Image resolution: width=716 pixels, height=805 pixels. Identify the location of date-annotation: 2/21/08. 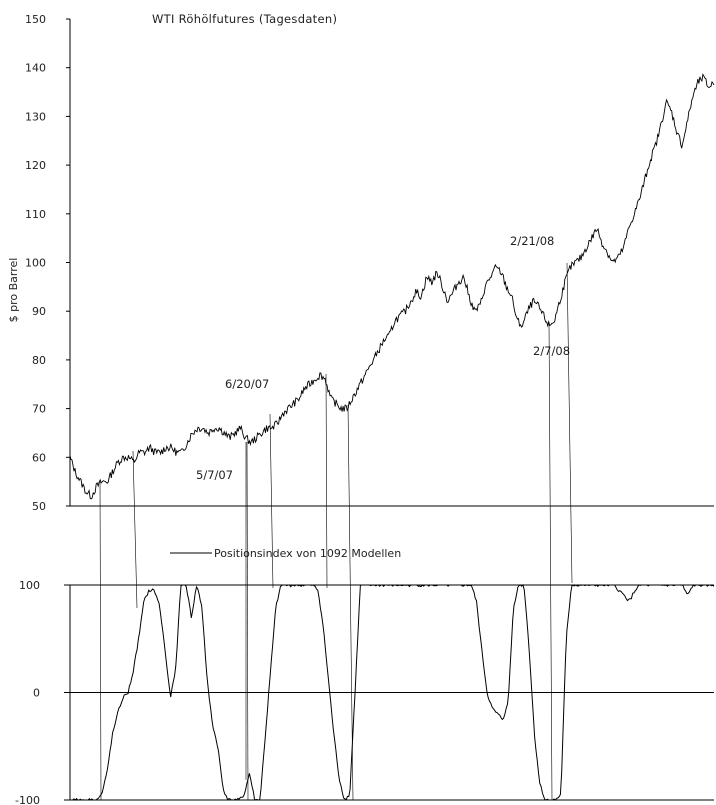
(532, 241).